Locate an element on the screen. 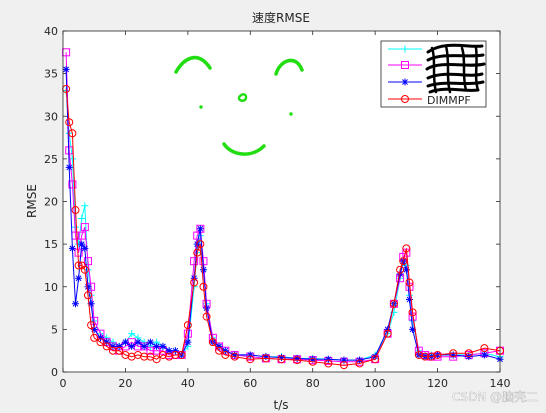 The height and width of the screenshot is (413, 546). legend: DIMMPF is located at coordinates (433, 74).